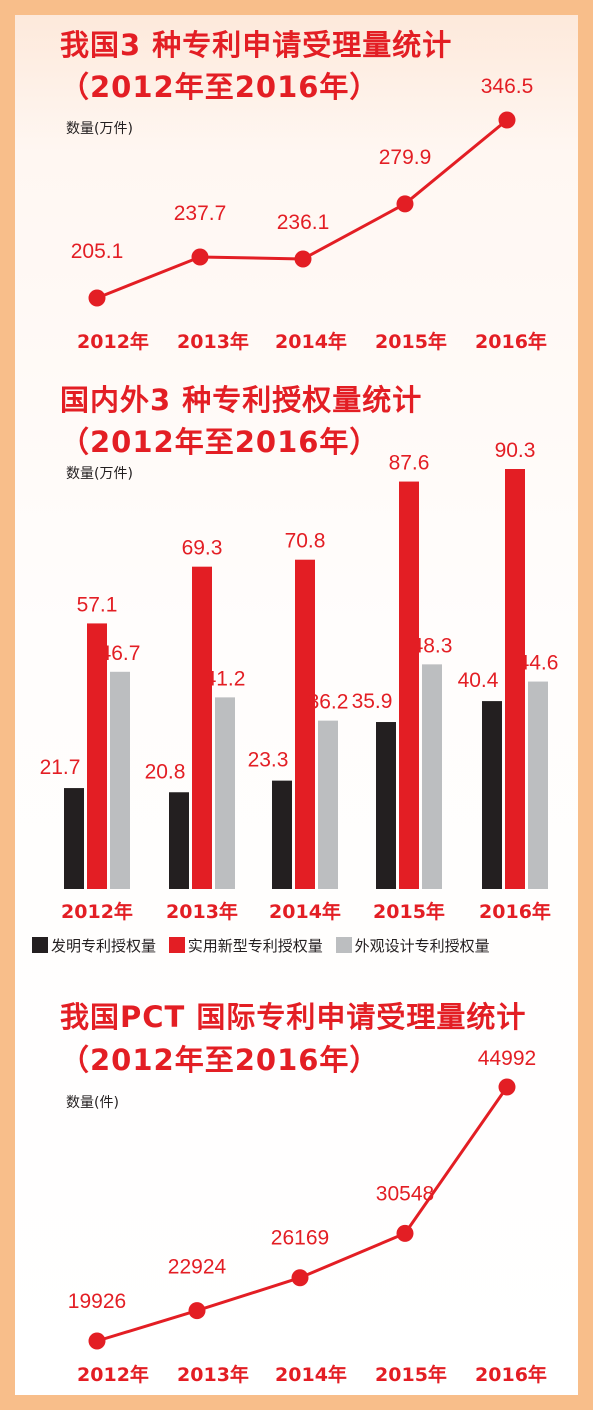  Describe the element at coordinates (97, 251) in the screenshot. I see `chart1-data-label-0: 205.1` at that location.